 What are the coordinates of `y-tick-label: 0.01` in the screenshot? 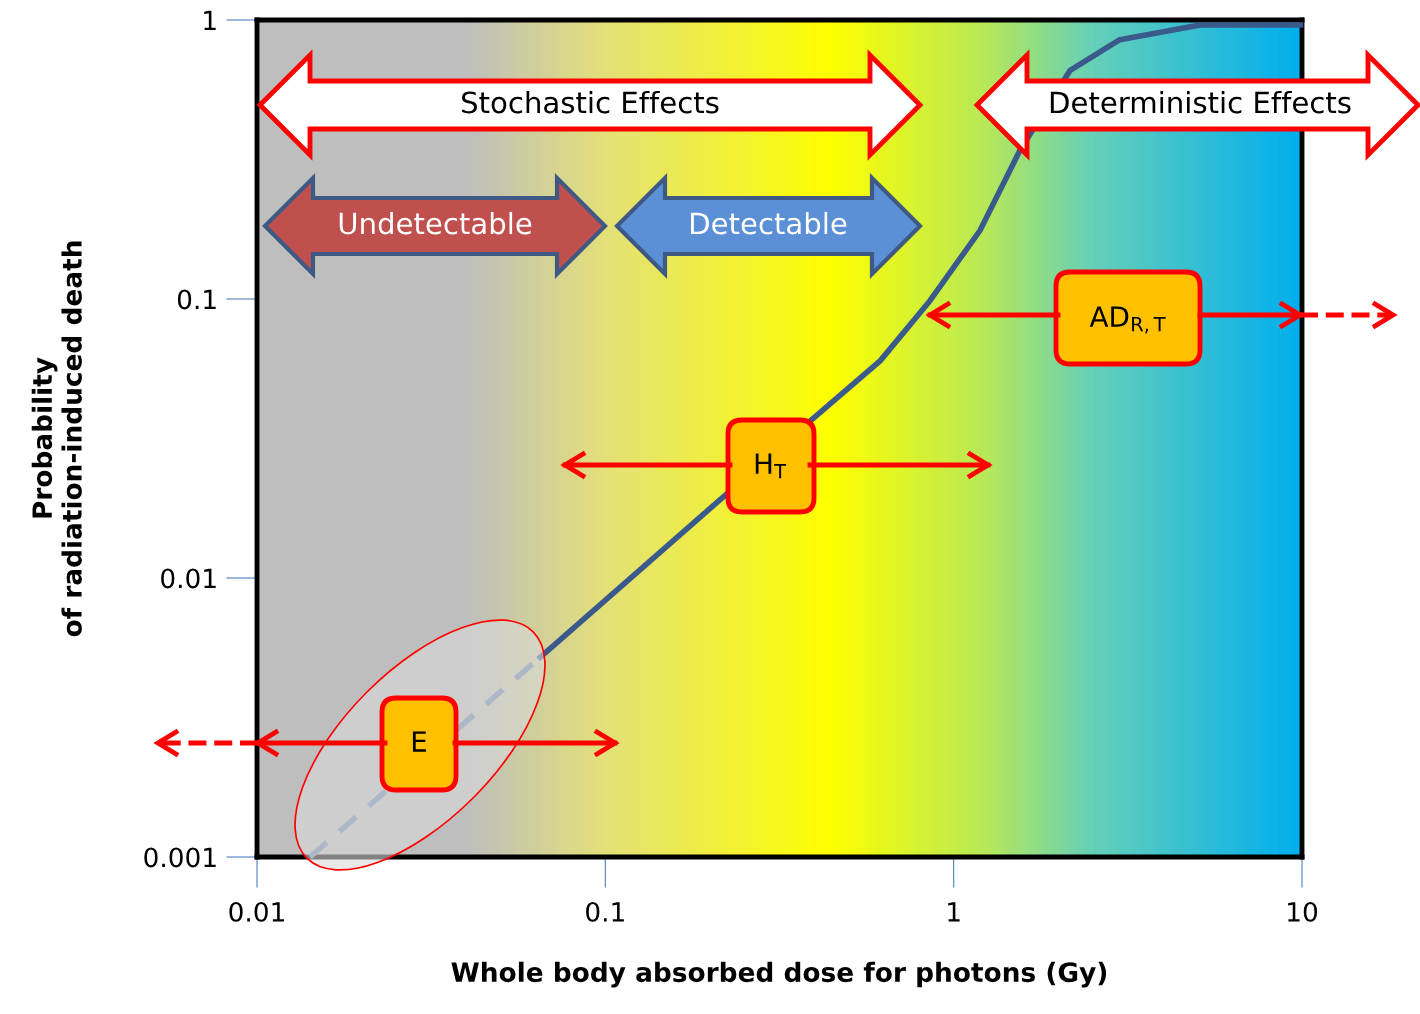 It's located at (188, 578).